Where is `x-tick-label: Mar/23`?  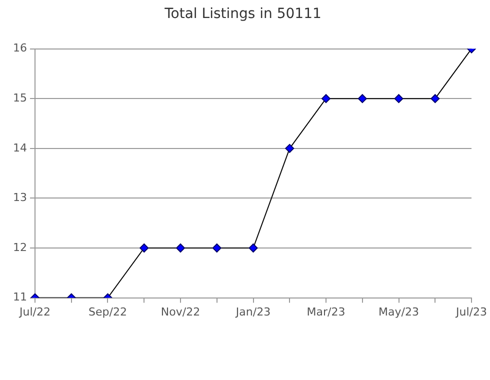
x-tick-label: Mar/23 is located at coordinates (326, 311).